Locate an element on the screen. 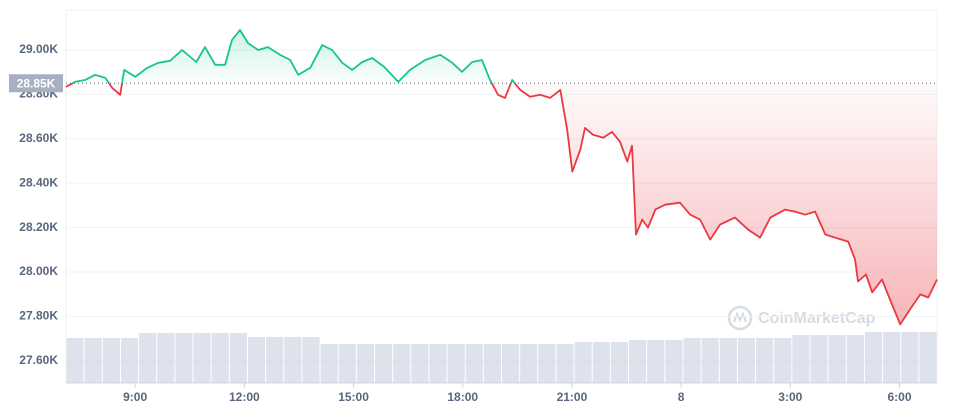 The height and width of the screenshot is (419, 957). x-tick-label: 12:00 is located at coordinates (244, 397).